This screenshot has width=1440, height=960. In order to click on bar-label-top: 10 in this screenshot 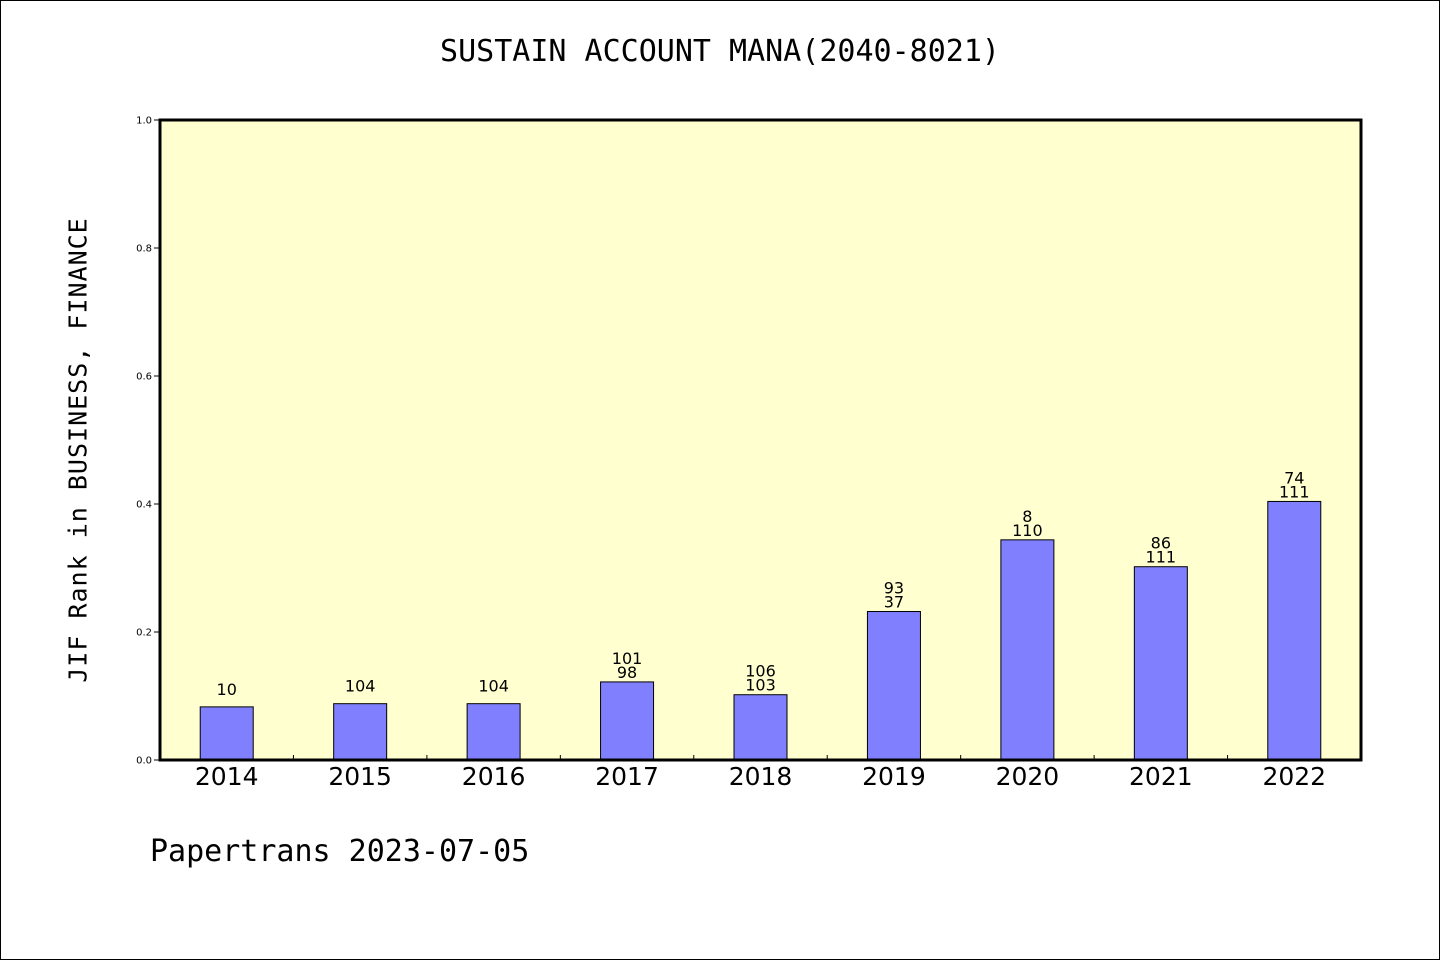, I will do `click(227, 689)`.